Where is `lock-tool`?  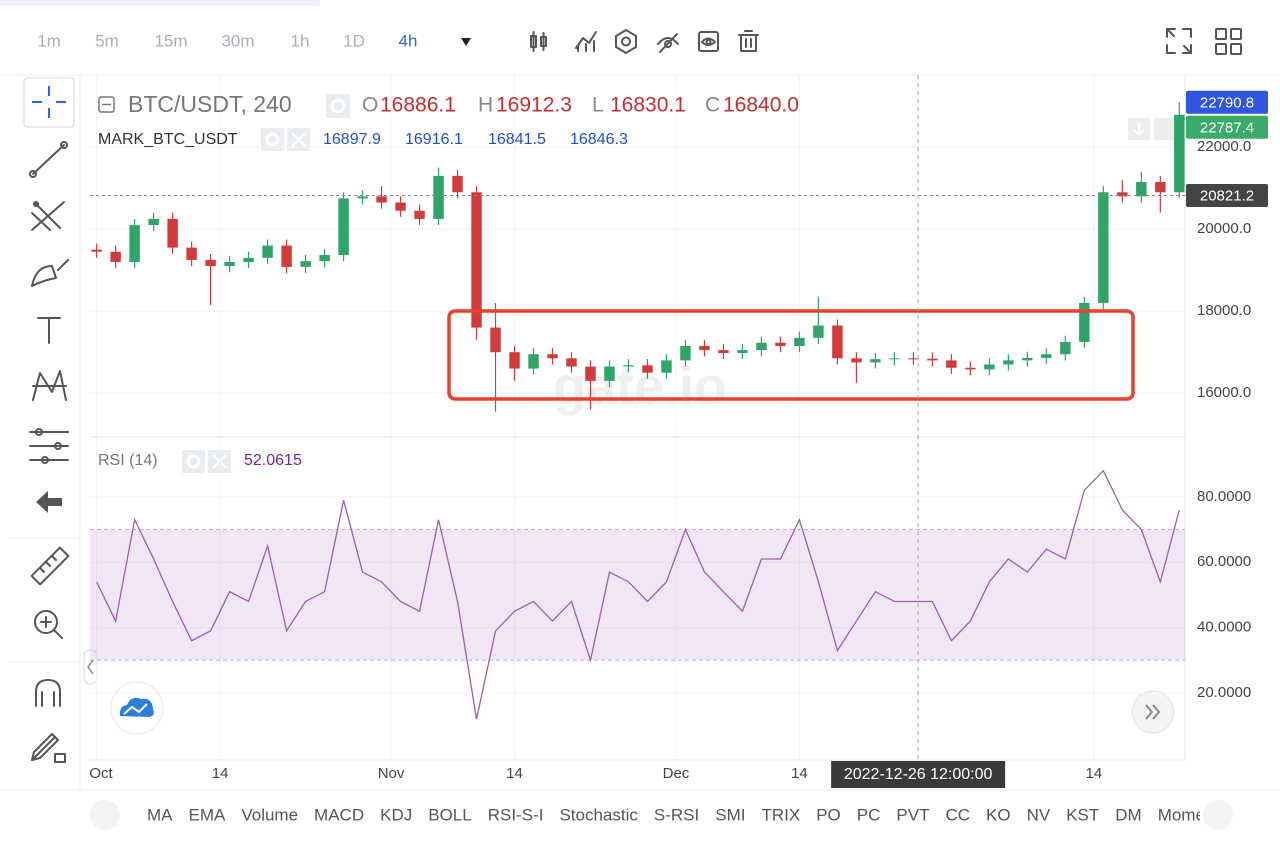 lock-tool is located at coordinates (48, 748).